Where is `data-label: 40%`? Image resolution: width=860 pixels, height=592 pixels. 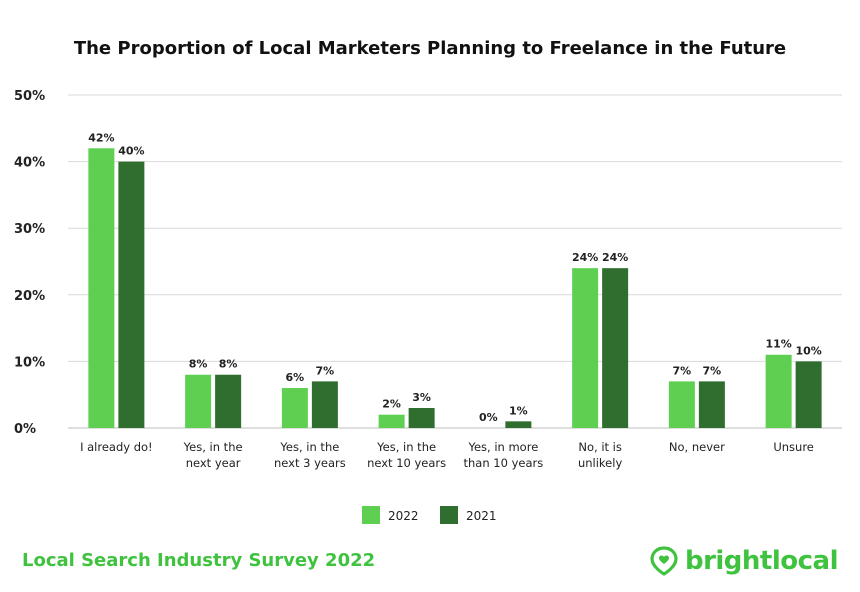 data-label: 40% is located at coordinates (131, 151).